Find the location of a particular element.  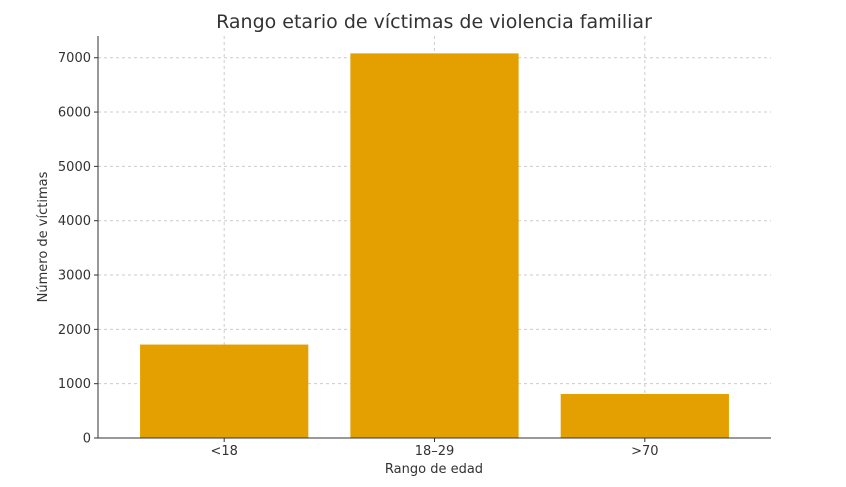

x-ticks: <18 18–29 >70 is located at coordinates (434, 448).